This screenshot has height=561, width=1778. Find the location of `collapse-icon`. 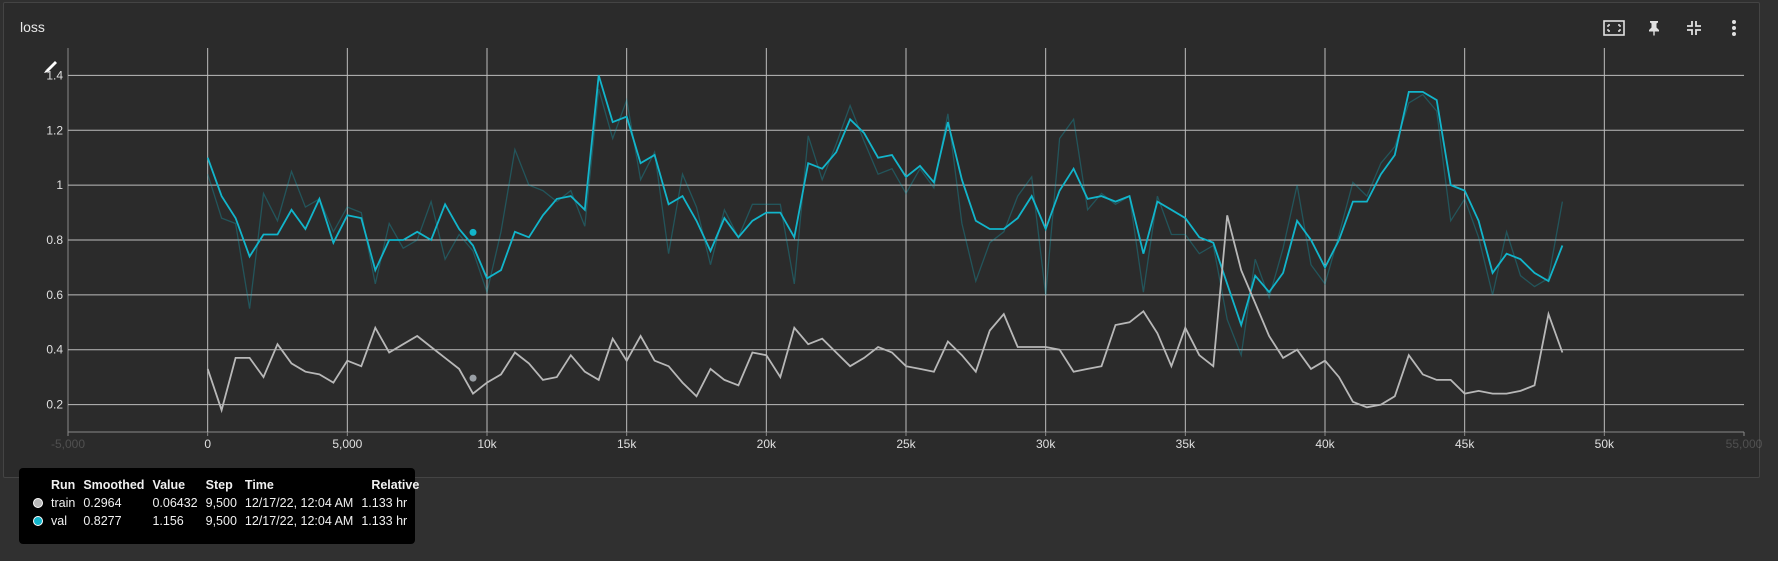

collapse-icon is located at coordinates (1694, 28).